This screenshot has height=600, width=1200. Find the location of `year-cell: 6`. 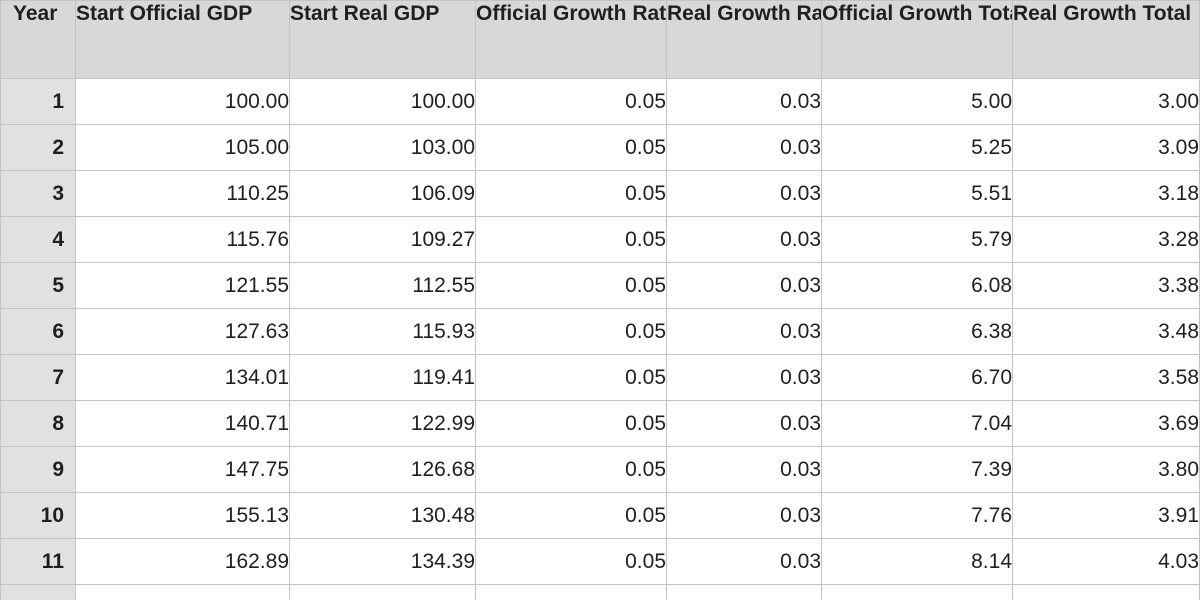

year-cell: 6 is located at coordinates (38, 331).